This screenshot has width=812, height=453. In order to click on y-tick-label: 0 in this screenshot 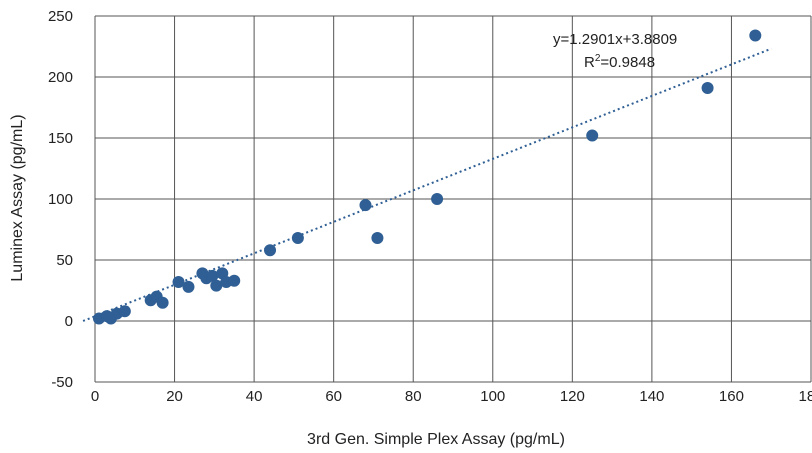, I will do `click(69, 321)`.